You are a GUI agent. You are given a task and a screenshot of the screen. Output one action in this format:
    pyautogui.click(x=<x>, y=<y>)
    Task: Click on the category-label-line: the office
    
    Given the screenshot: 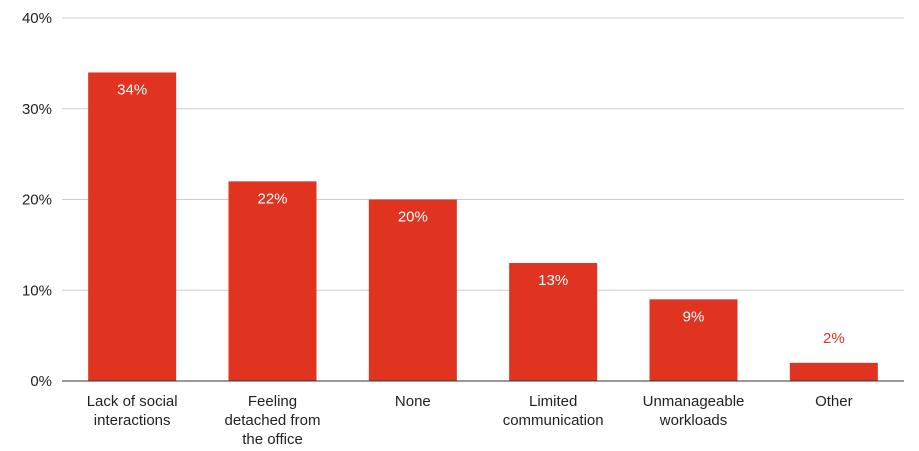 What is the action you would take?
    pyautogui.click(x=272, y=439)
    